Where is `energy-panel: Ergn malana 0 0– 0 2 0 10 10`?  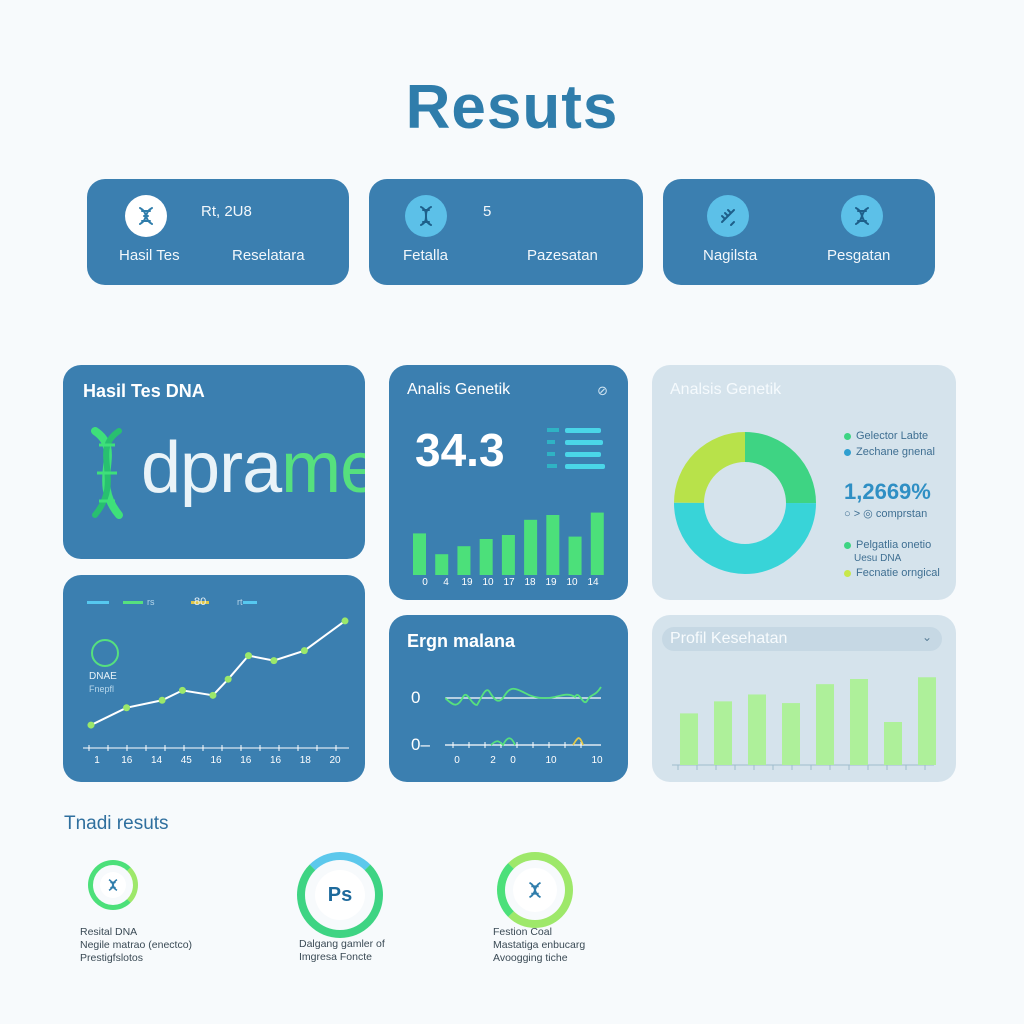
energy-panel: Ergn malana 0 0– 0 2 0 10 10 is located at coordinates (508, 698).